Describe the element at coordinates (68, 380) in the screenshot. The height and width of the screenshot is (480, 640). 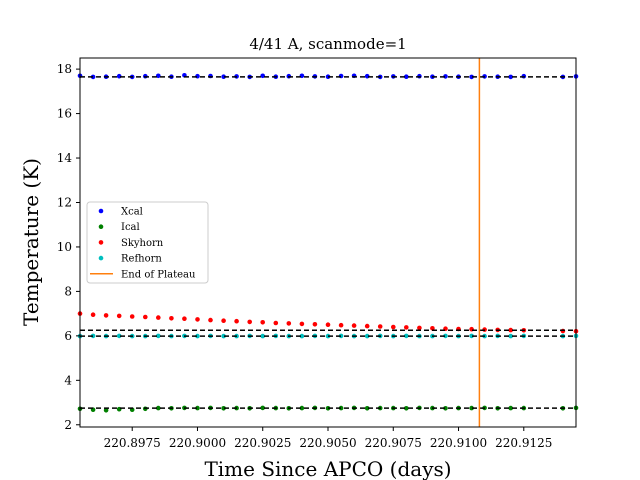
I see `y-tick-label-1: 4` at that location.